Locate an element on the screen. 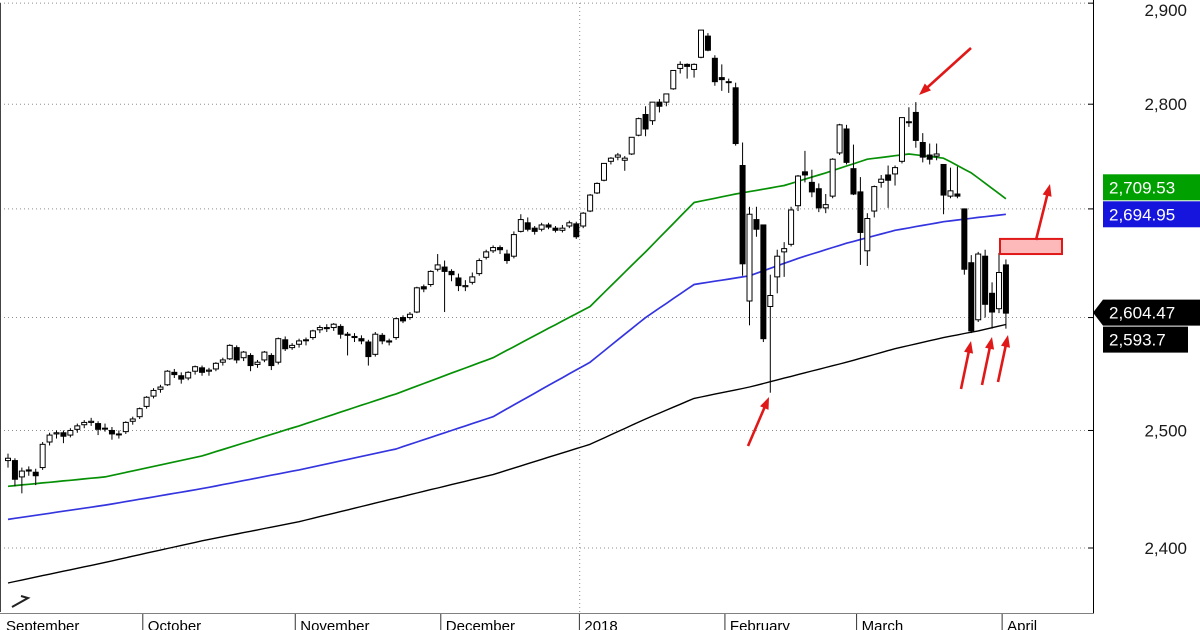  annotation-arrow is located at coordinates (945, 71).